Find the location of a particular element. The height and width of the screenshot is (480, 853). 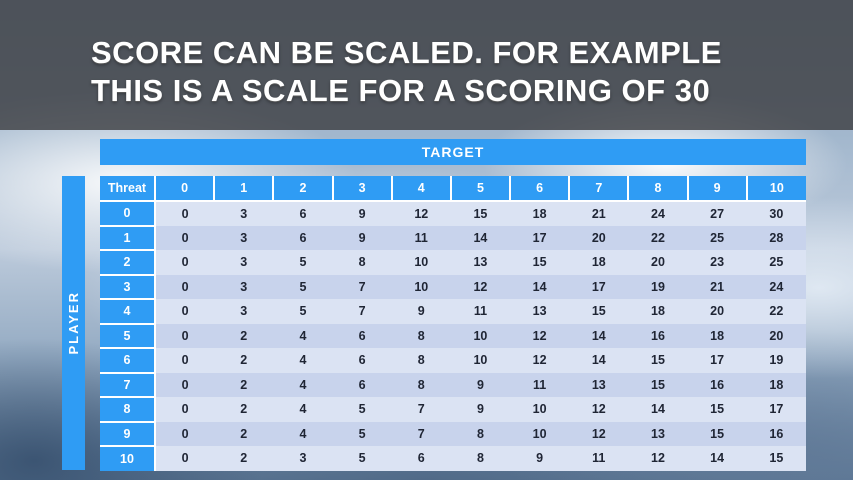

table-row: 8 0 2 4 5 7 9 10 12 14 15 17 is located at coordinates (453, 409).